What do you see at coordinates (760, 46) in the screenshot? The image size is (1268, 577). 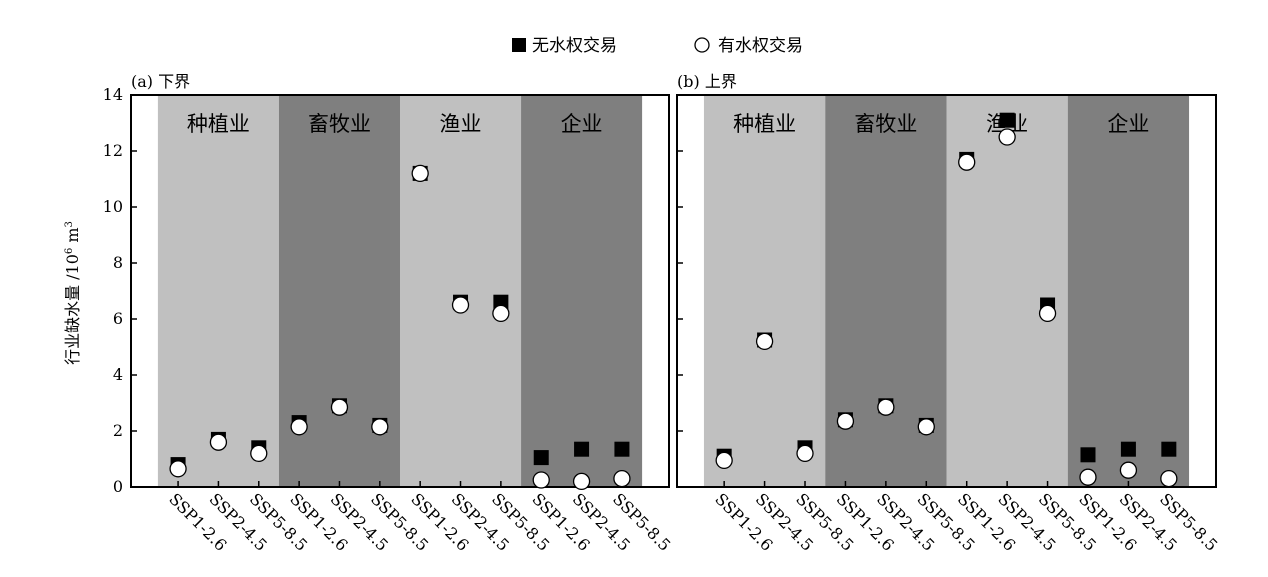 I see `legend-with-trade-label: 有水权交易` at bounding box center [760, 46].